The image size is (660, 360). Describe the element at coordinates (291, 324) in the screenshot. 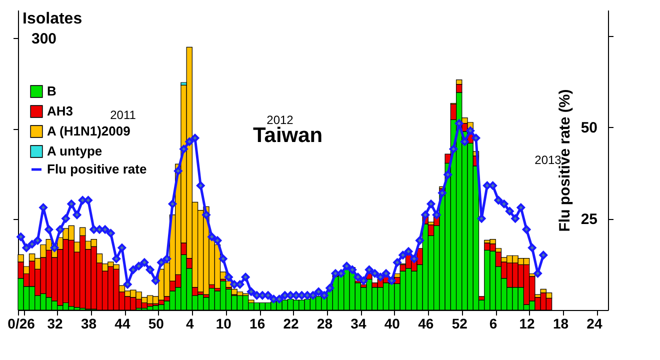

I see `x-tick-label: 22` at that location.